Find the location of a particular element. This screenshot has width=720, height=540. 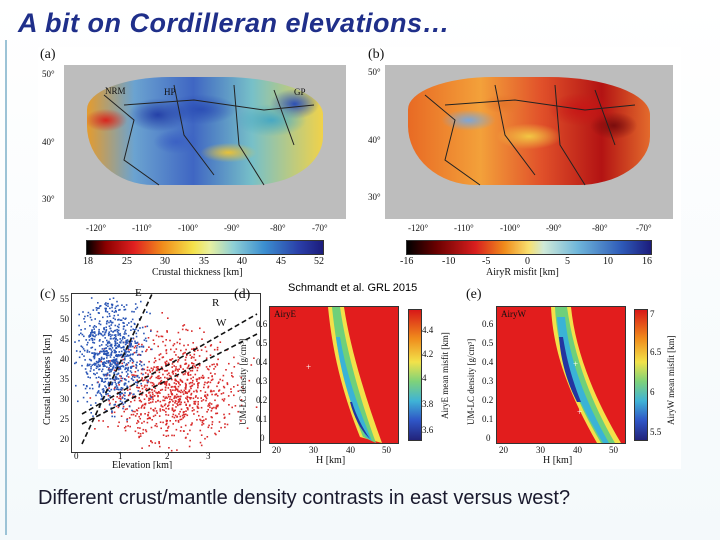

panel-e-xtick: 20 is located at coordinates (503, 450).